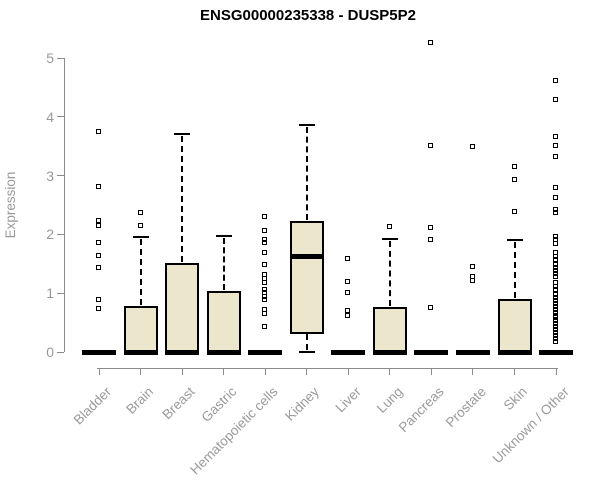  I want to click on y-tick-label: 2, so click(50, 234).